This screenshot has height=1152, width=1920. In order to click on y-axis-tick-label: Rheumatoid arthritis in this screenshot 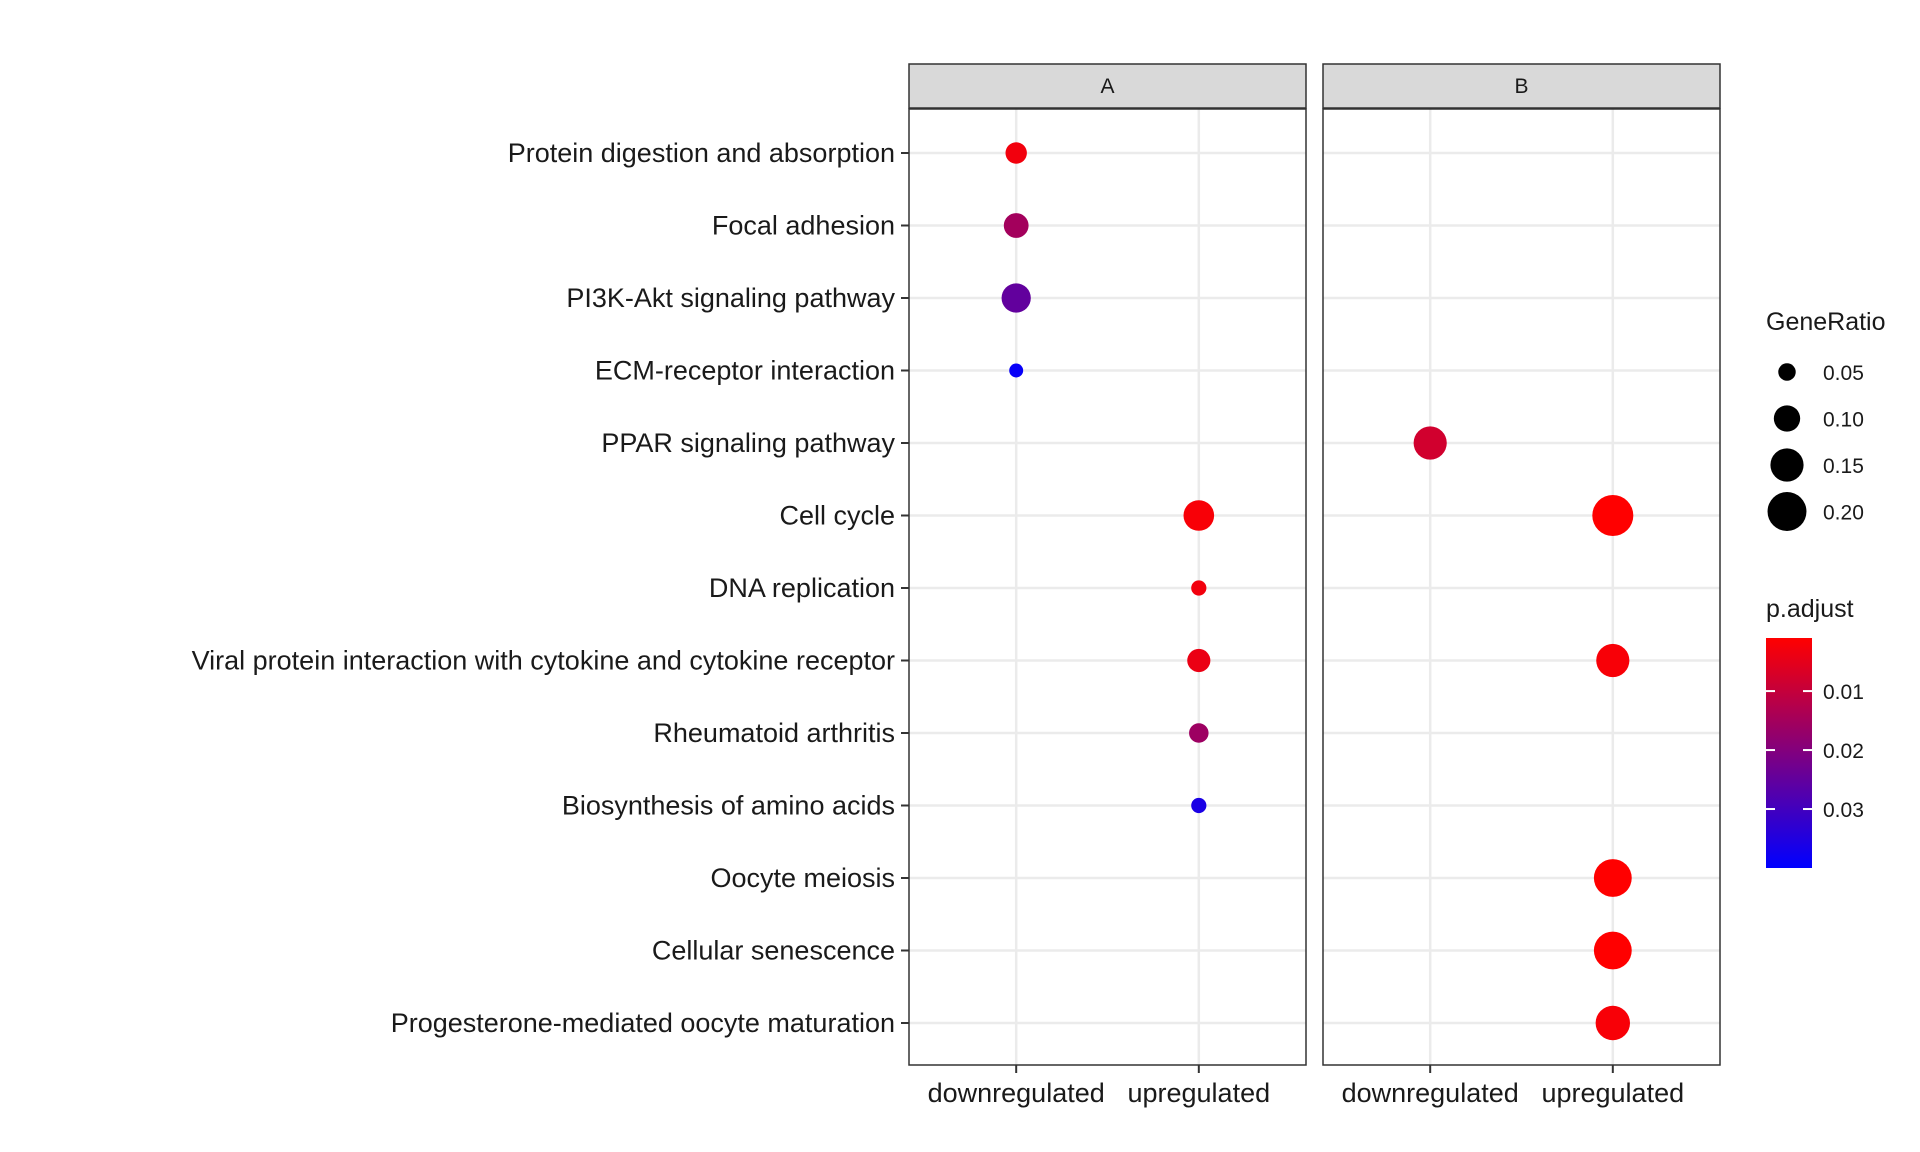, I will do `click(774, 733)`.